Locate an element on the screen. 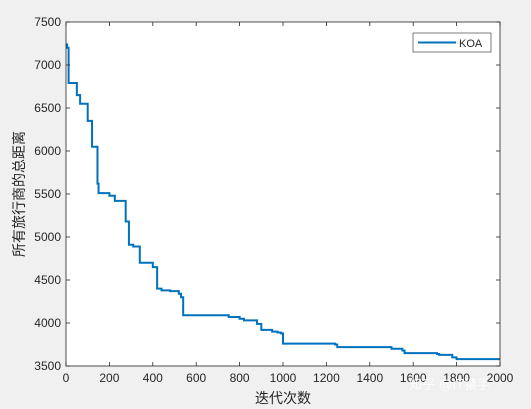 The image size is (531, 409). y-tick-label: 7000 is located at coordinates (47, 65).